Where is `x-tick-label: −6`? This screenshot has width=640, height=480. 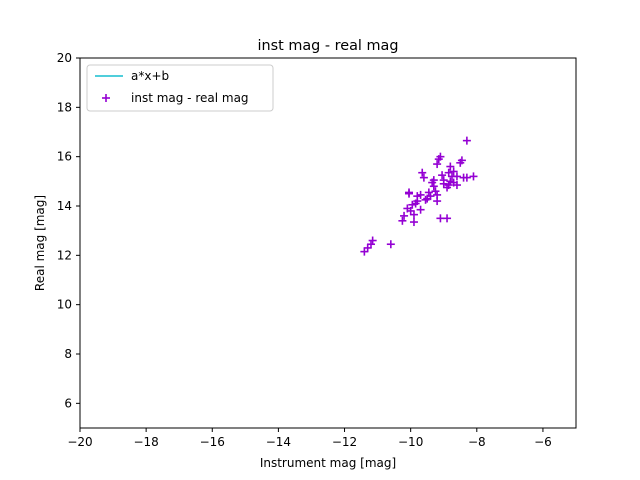 x-tick-label: −6 is located at coordinates (543, 442).